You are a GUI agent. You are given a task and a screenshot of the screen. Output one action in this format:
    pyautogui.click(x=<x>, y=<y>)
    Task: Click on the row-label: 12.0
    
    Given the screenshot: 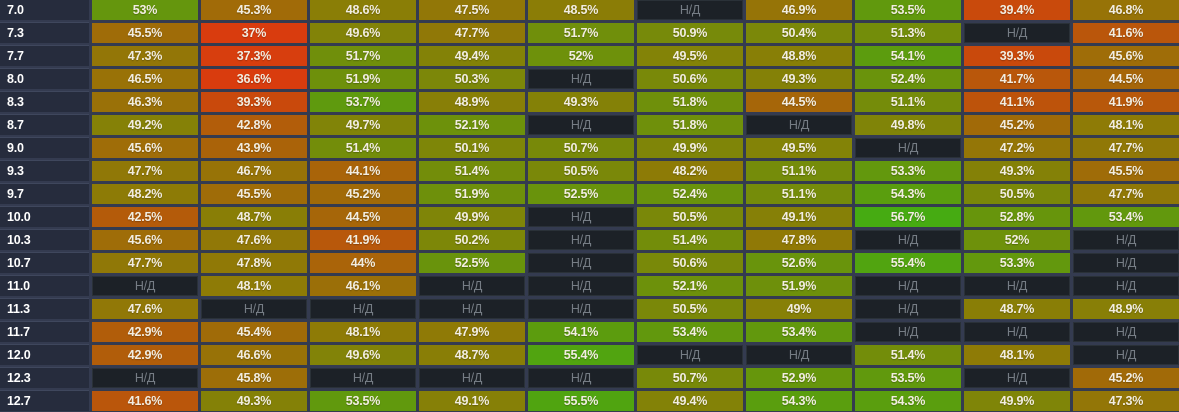 What is the action you would take?
    pyautogui.click(x=44, y=354)
    